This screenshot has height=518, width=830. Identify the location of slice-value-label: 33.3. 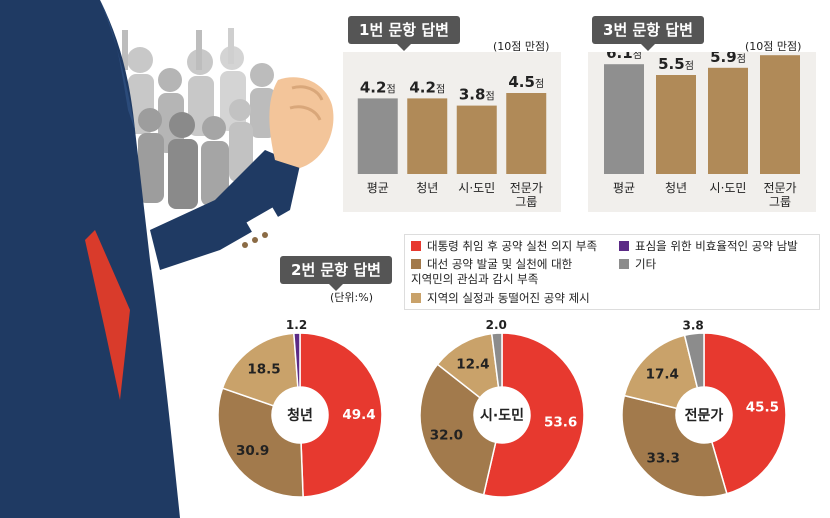
(663, 459).